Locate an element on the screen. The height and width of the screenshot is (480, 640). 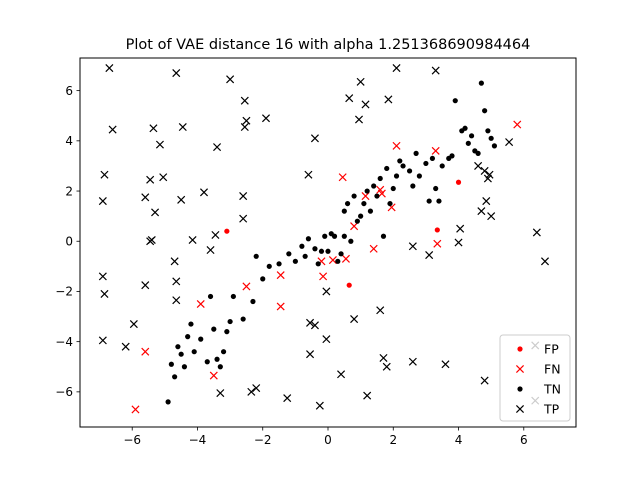
y-tick-label: 4 is located at coordinates (69, 141).